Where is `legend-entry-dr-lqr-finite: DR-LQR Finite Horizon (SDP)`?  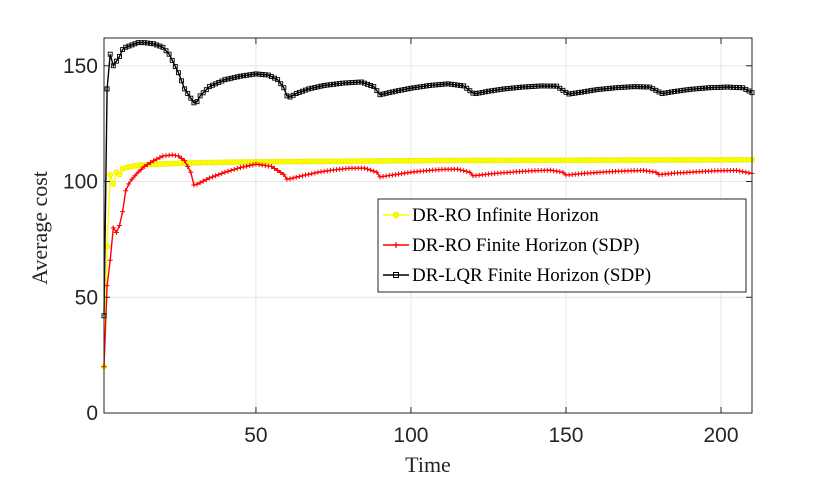
legend-entry-dr-lqr-finite: DR-LQR Finite Horizon (SDP) is located at coordinates (517, 275).